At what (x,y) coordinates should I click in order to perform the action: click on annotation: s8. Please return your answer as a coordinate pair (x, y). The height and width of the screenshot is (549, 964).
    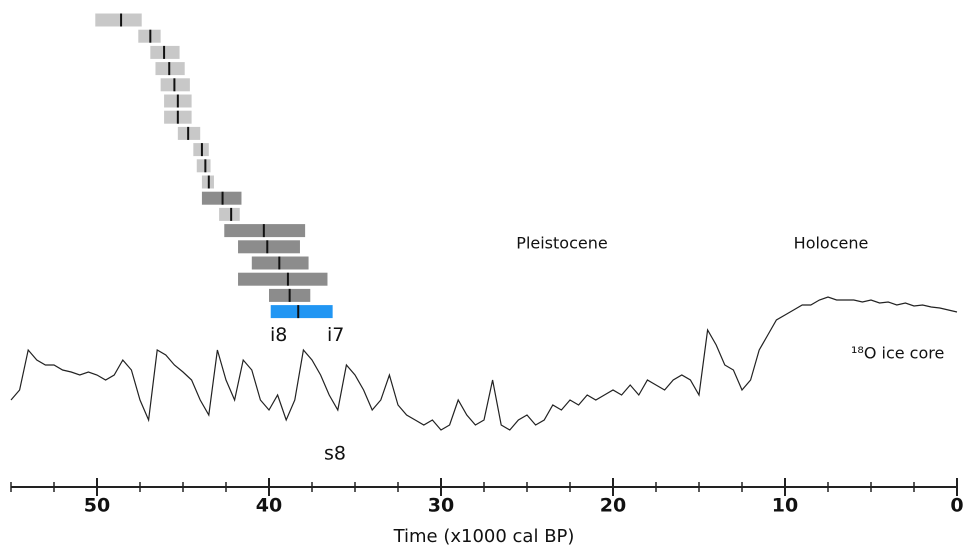
    Looking at the image, I should click on (335, 454).